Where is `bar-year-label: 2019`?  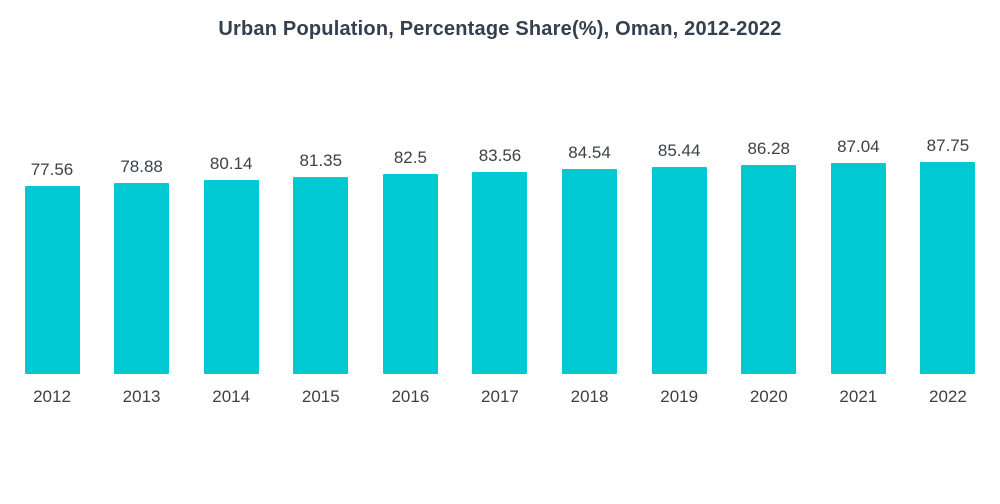
bar-year-label: 2019 is located at coordinates (679, 396).